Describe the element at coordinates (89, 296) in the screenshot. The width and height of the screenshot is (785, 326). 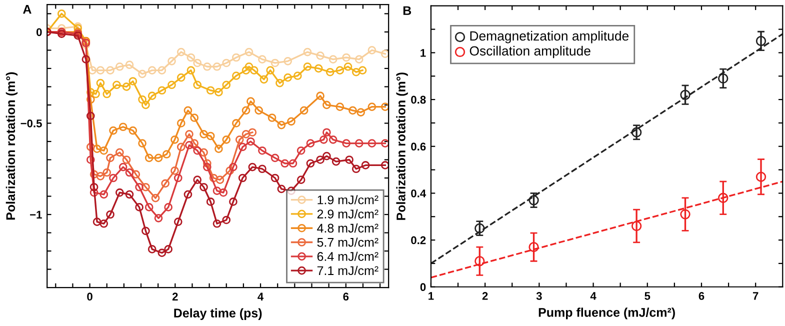
I see `x-tick-label: 0` at that location.